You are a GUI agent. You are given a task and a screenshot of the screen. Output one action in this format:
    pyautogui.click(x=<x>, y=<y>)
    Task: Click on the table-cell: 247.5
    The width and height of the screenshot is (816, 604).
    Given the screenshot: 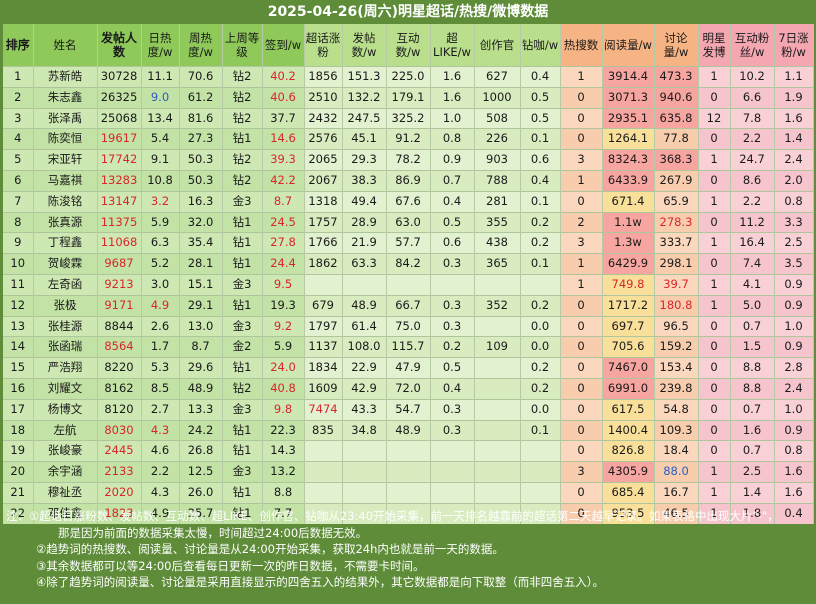 What is the action you would take?
    pyautogui.click(x=364, y=118)
    